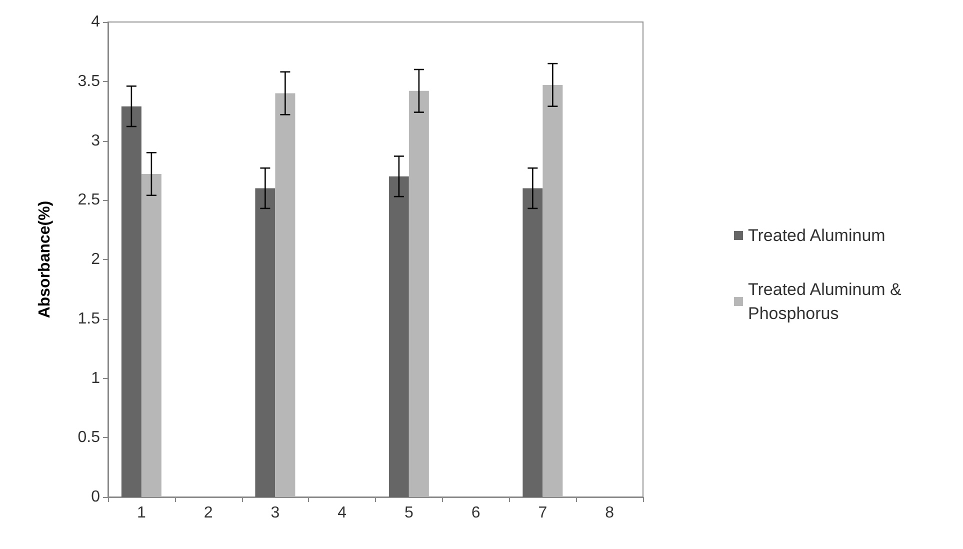 Image resolution: width=963 pixels, height=549 pixels. Describe the element at coordinates (95, 378) in the screenshot. I see `y-tick-label: 1` at that location.